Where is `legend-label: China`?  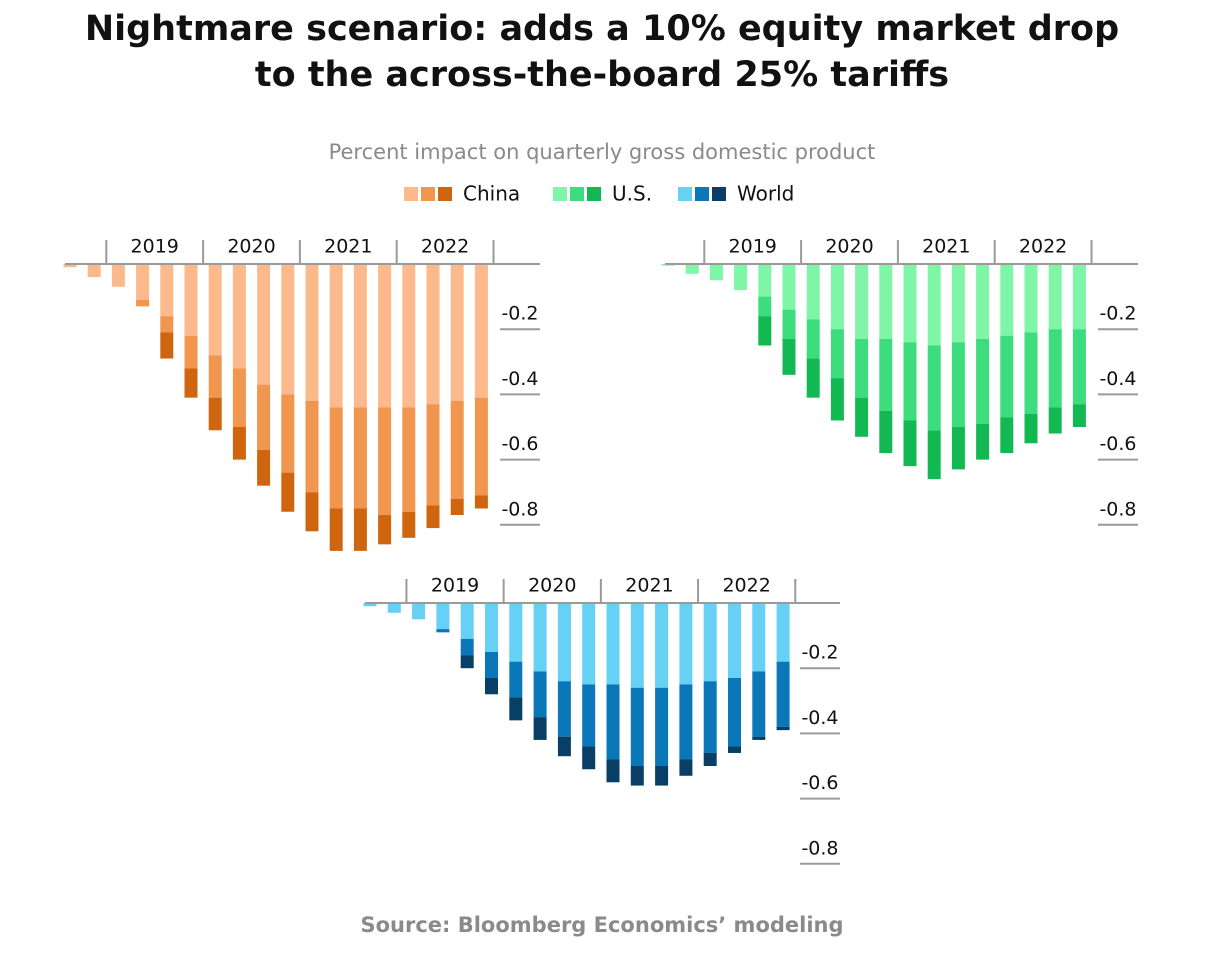 legend-label: China is located at coordinates (491, 194).